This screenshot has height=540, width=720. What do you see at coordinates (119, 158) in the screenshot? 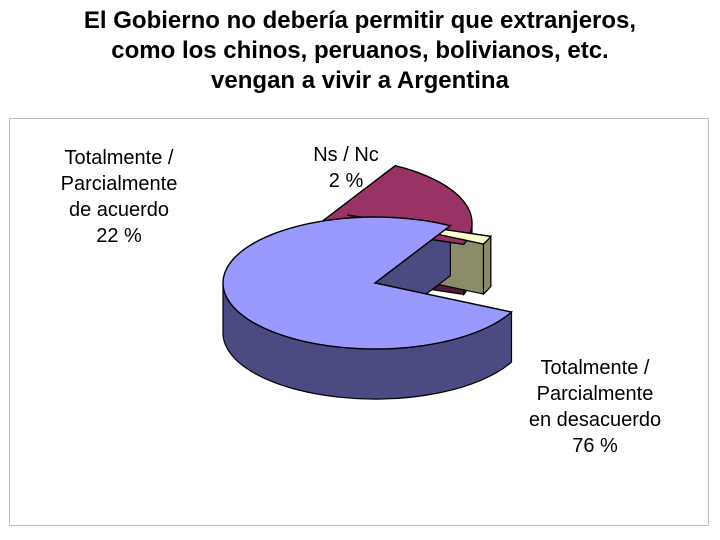
I see `label-de-acuerdo-line-1: Totalmente /` at bounding box center [119, 158].